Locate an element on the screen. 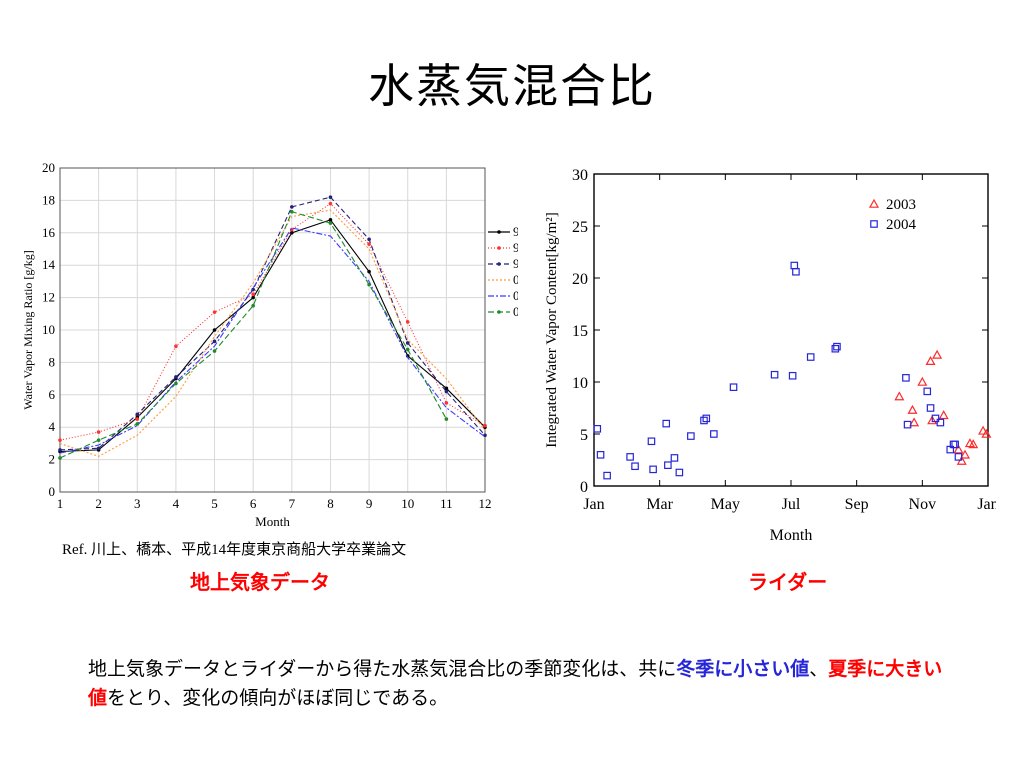 Image resolution: width=1024 pixels, height=768 pixels. caption-ground-data: 地上気象データ is located at coordinates (260, 582).